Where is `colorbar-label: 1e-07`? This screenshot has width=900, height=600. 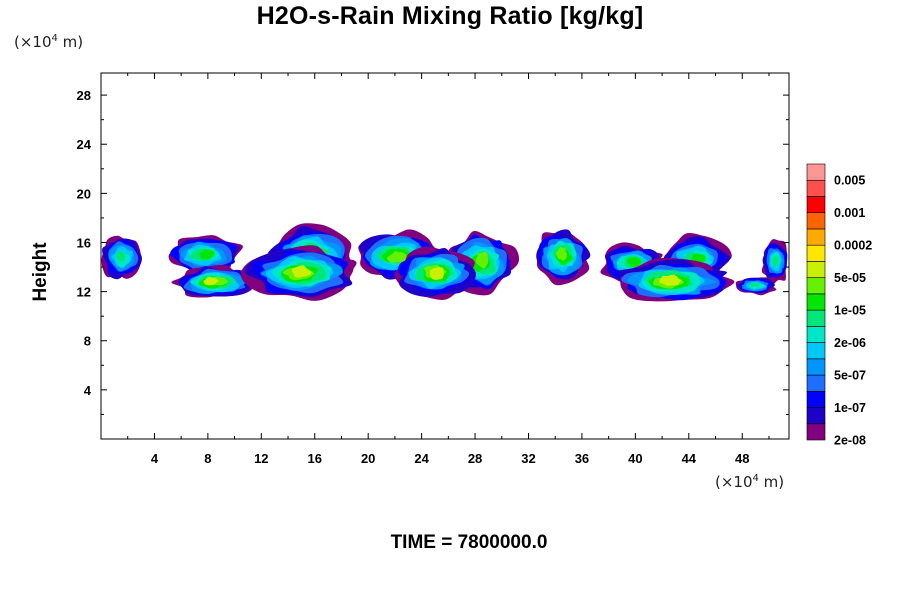 colorbar-label: 1e-07 is located at coordinates (850, 408).